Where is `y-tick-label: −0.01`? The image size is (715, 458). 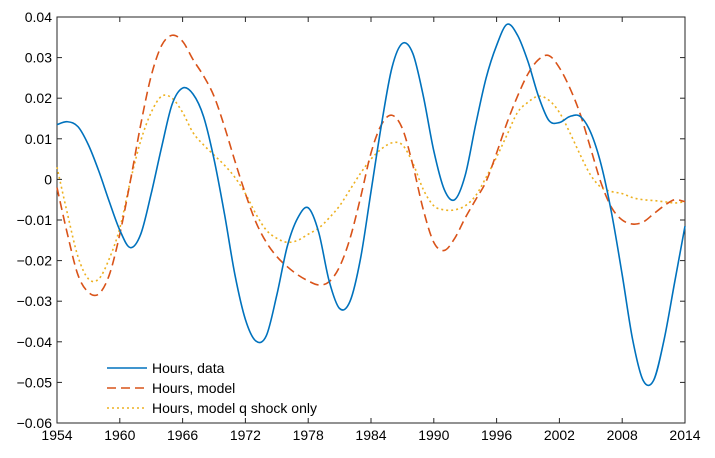 y-tick-label: −0.01 is located at coordinates (35, 220).